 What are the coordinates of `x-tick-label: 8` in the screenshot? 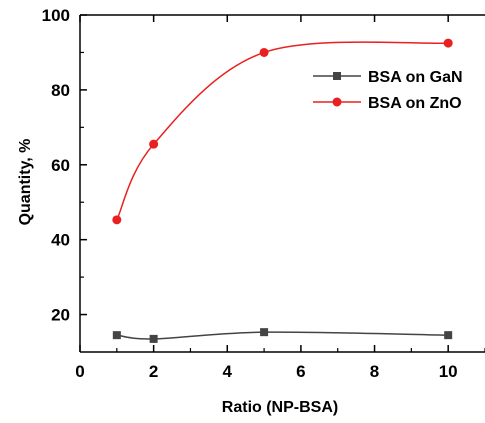 It's located at (374, 371).